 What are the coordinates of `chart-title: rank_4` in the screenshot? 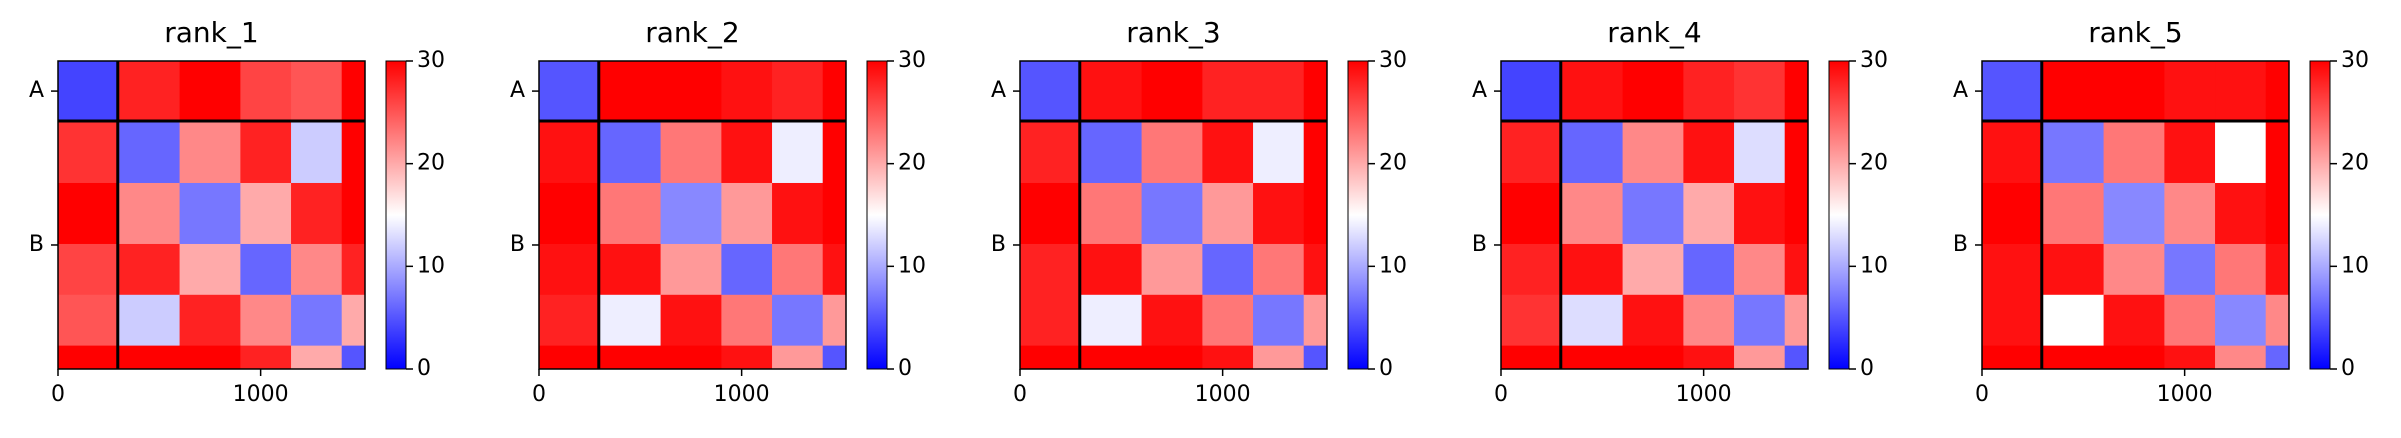 It's located at (1654, 32).